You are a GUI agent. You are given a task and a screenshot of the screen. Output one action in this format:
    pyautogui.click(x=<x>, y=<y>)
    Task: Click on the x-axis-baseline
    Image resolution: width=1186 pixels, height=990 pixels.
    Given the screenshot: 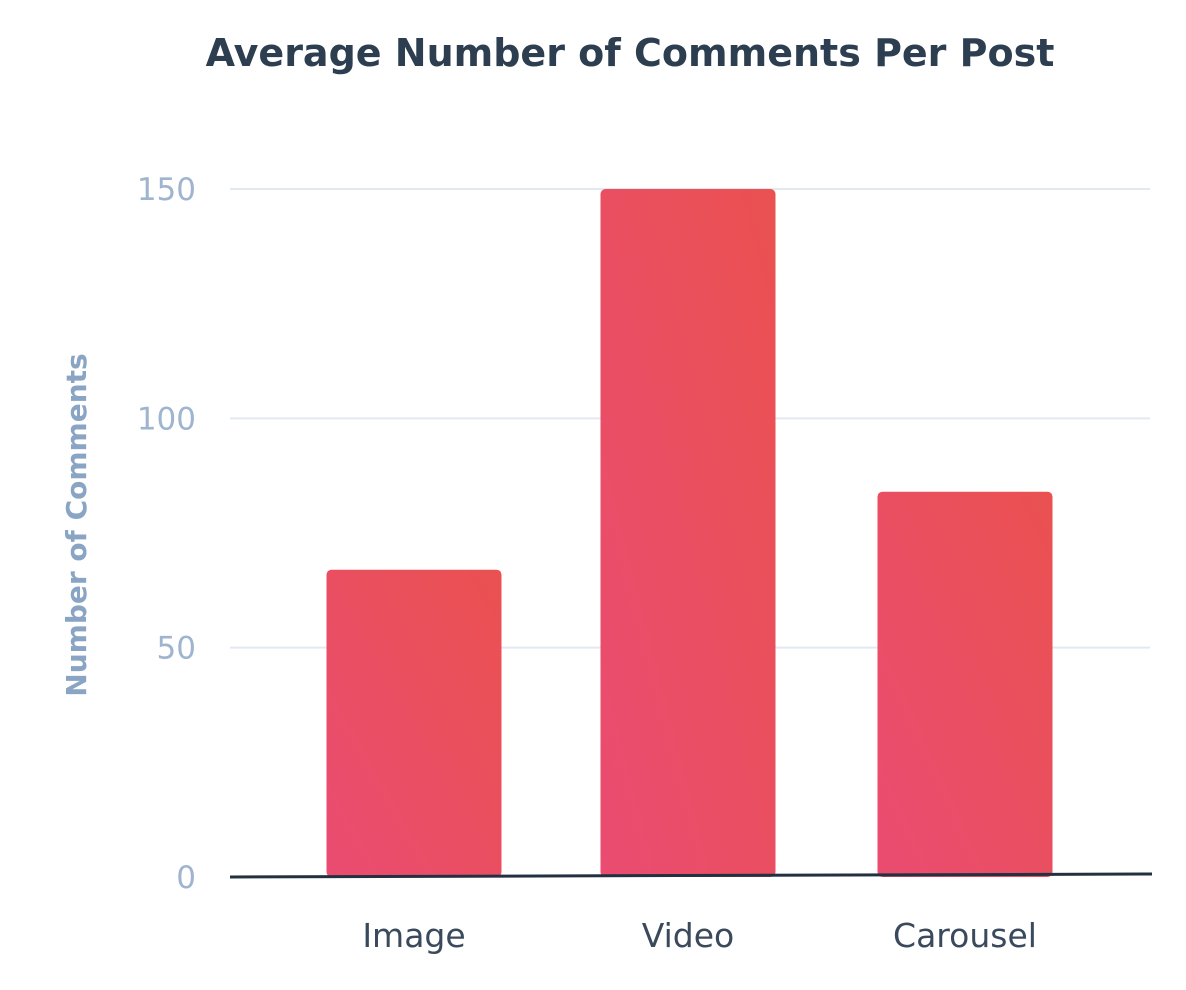 What is the action you would take?
    pyautogui.click(x=691, y=875)
    